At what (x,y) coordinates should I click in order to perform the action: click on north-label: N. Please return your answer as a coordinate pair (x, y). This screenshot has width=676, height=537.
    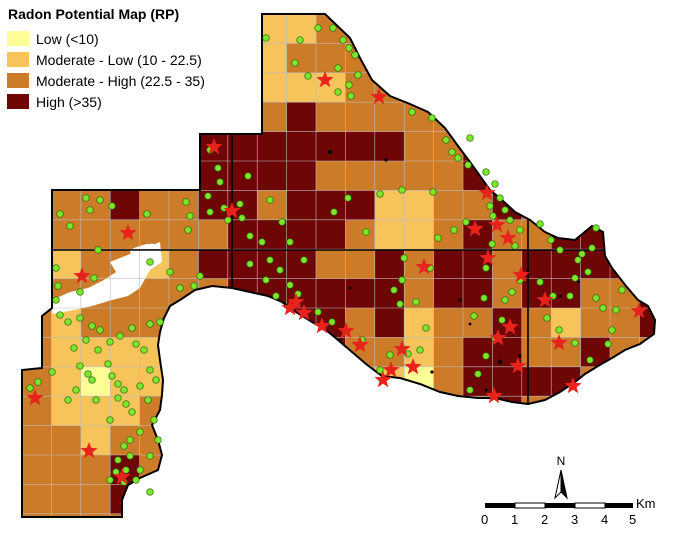
    Looking at the image, I should click on (561, 461).